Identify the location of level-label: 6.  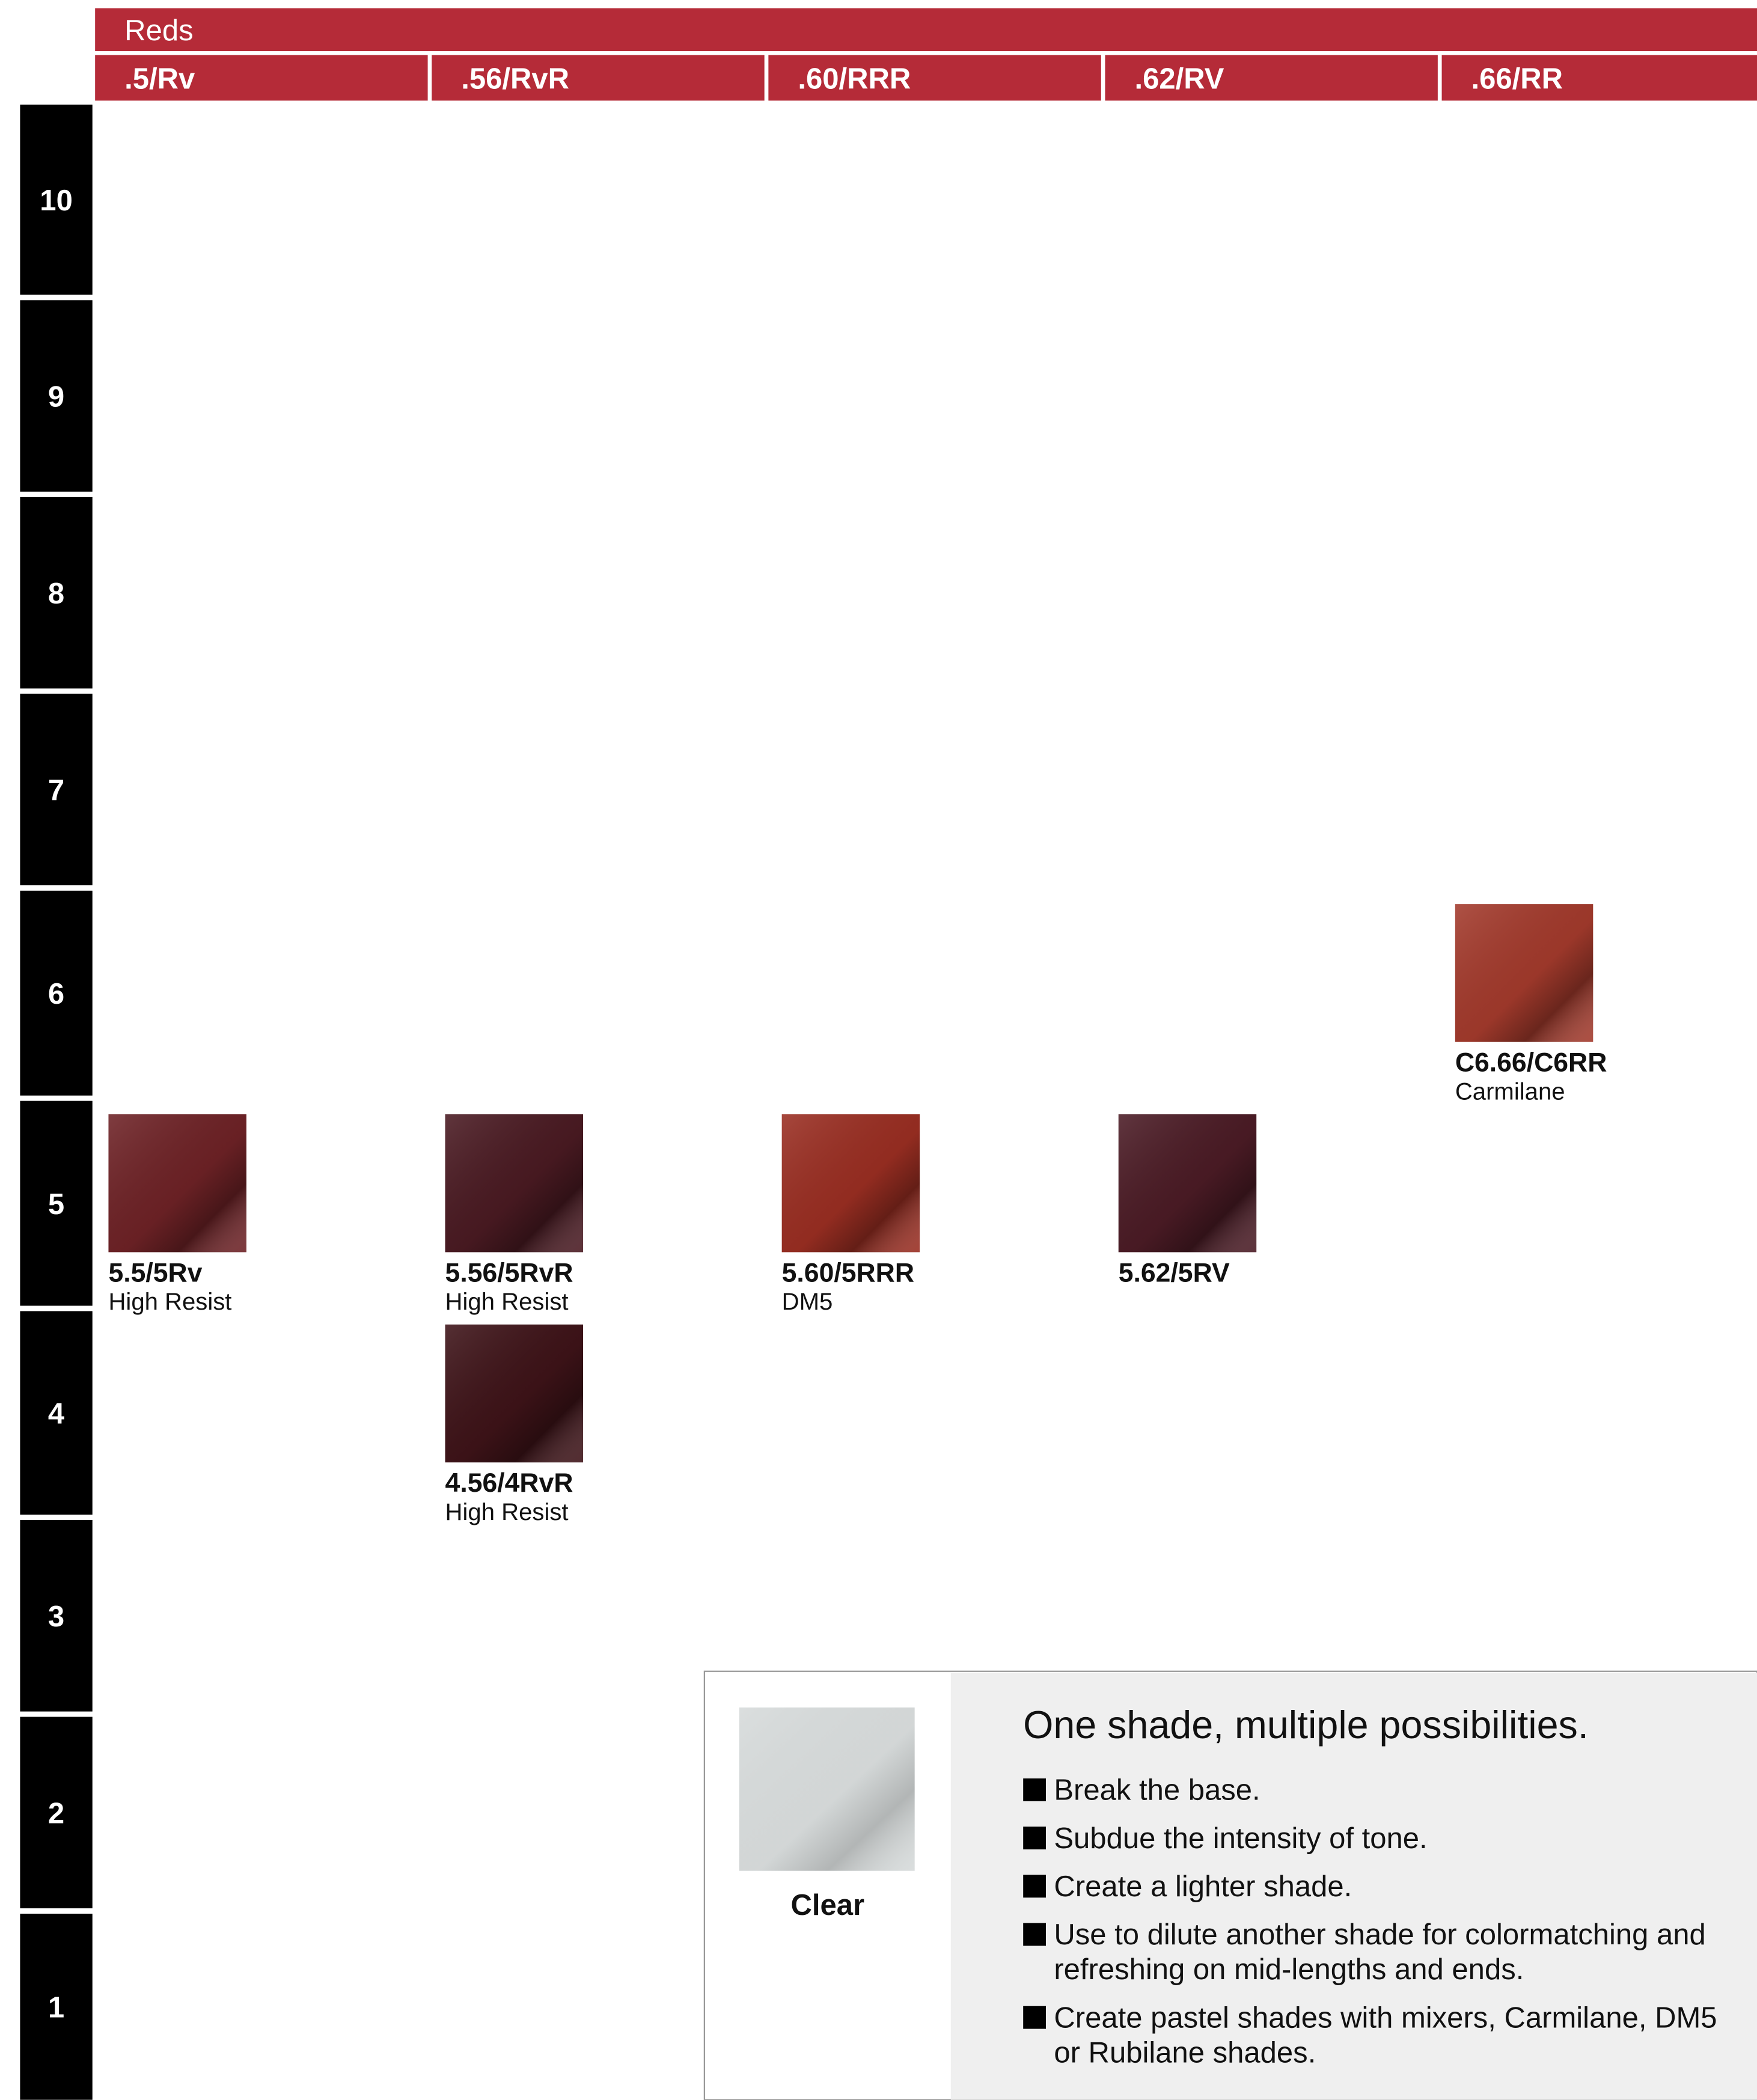
(56, 994).